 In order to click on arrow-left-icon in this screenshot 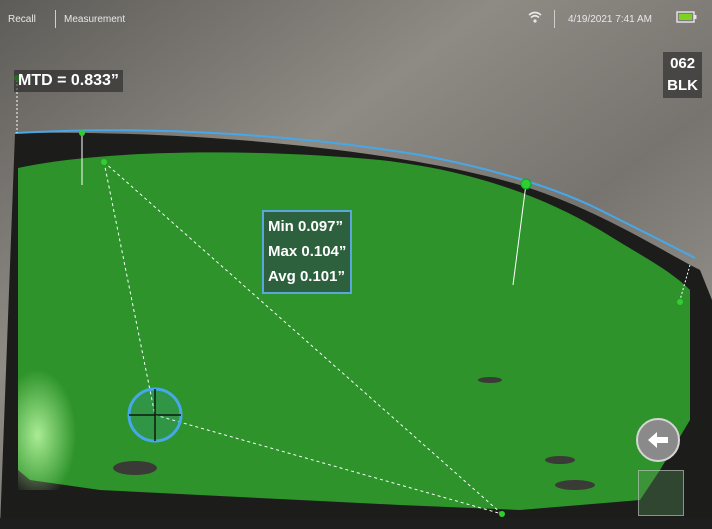, I will do `click(658, 440)`.